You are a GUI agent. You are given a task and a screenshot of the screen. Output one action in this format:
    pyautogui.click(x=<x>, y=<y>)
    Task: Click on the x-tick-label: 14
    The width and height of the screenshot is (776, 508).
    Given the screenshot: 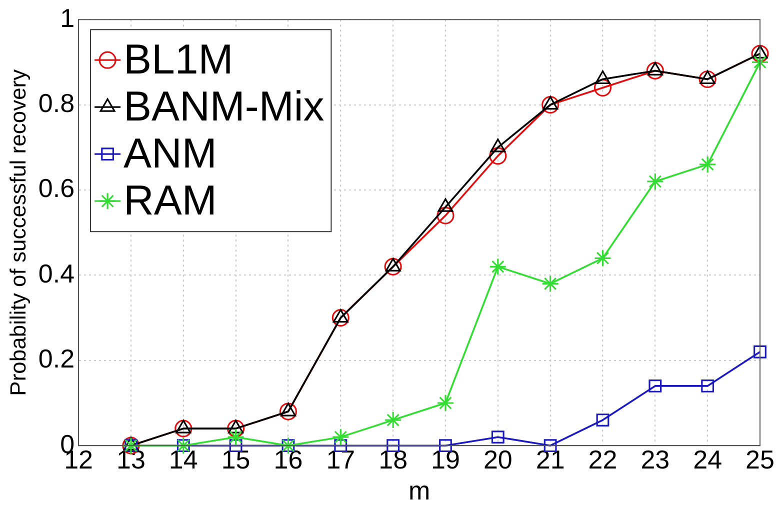 What is the action you would take?
    pyautogui.click(x=183, y=459)
    